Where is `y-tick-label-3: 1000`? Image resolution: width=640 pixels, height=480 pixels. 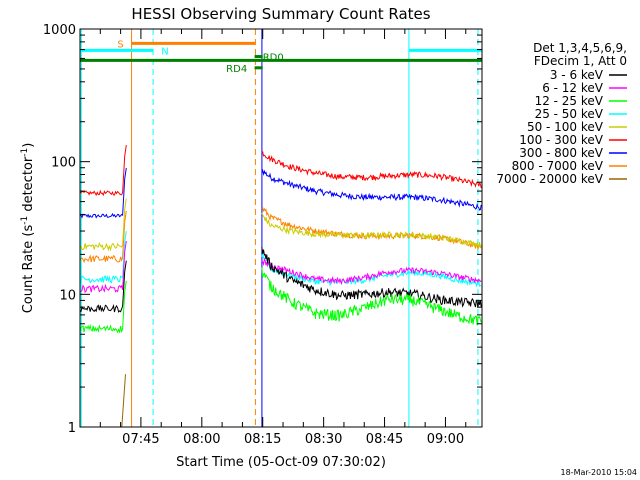
y-tick-label-3: 1000 is located at coordinates (59, 30).